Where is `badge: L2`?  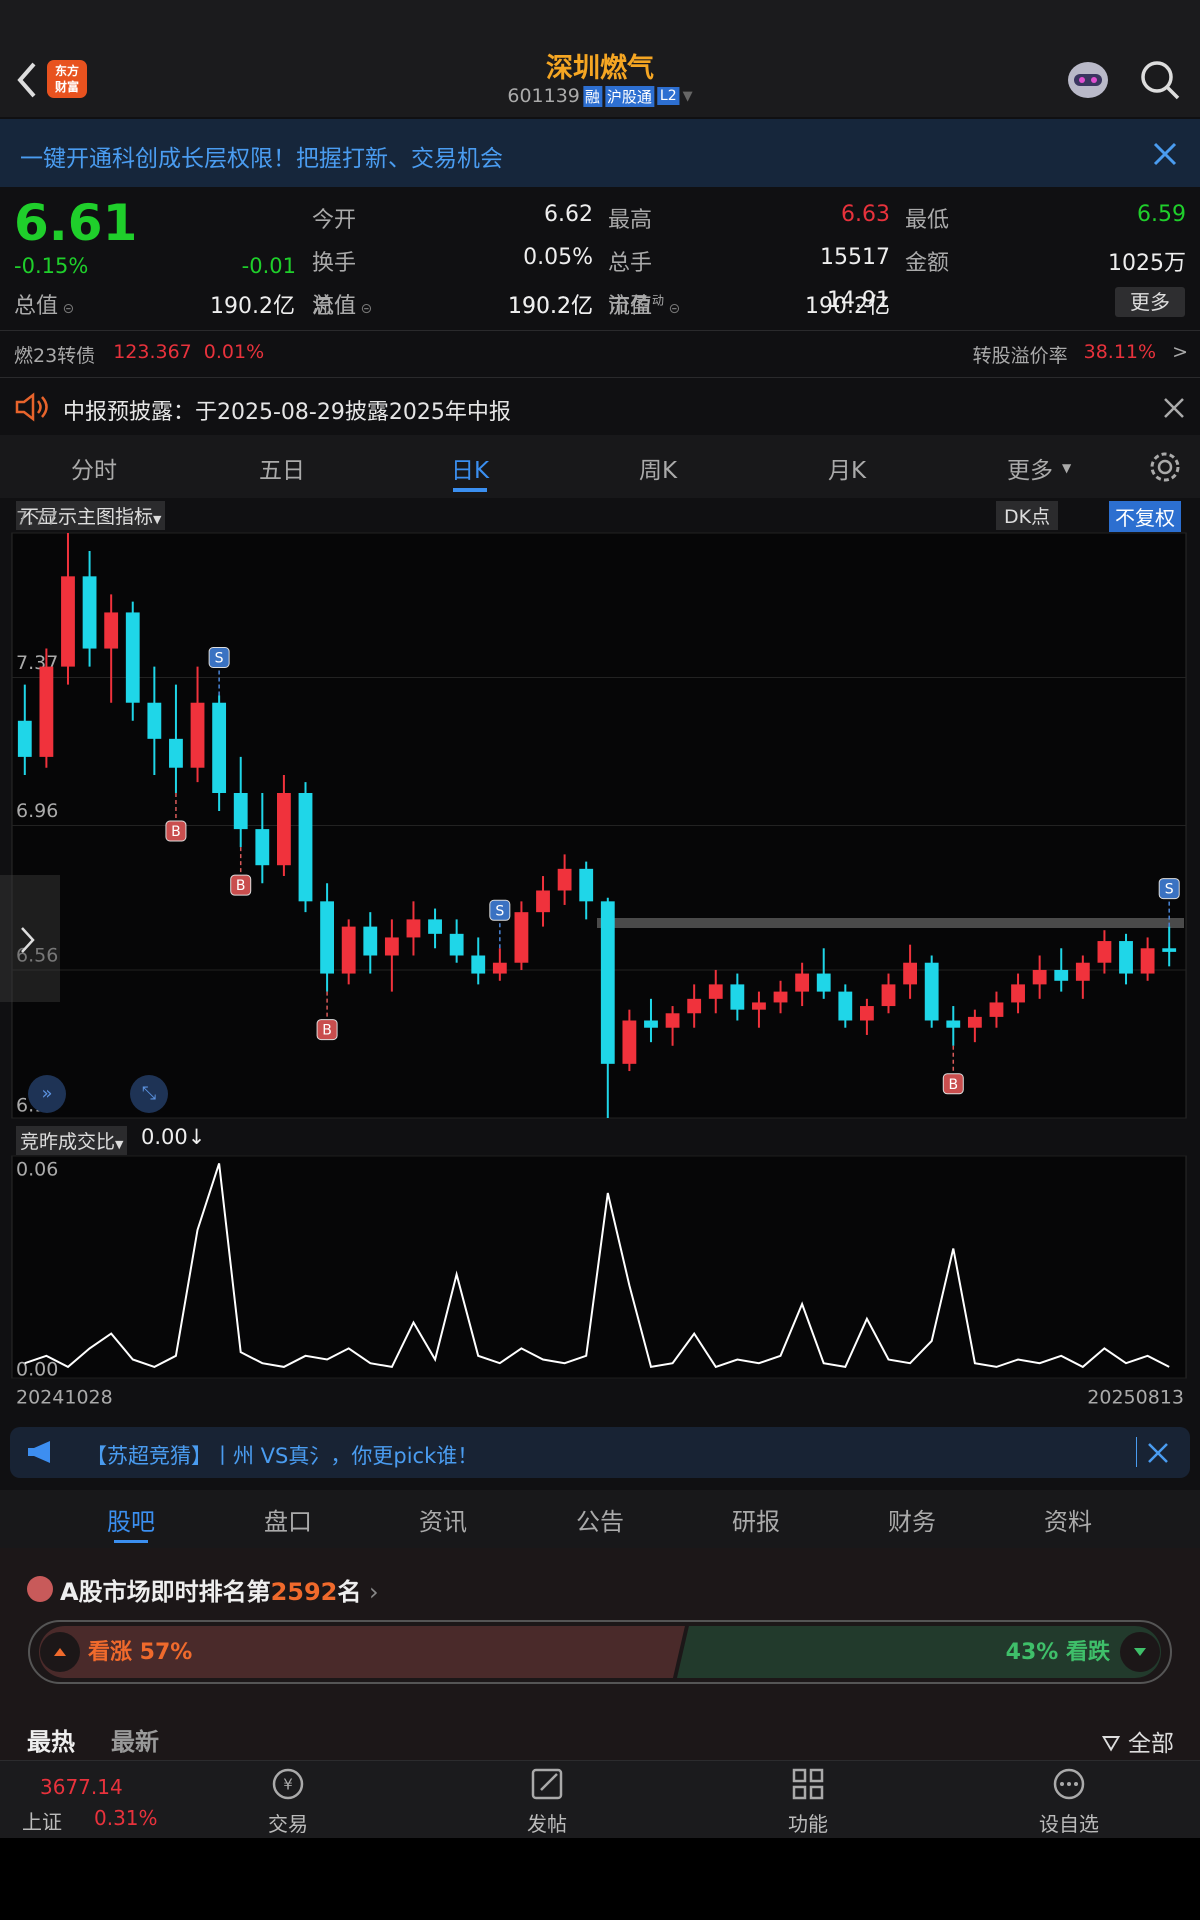
badge: L2 is located at coordinates (668, 96).